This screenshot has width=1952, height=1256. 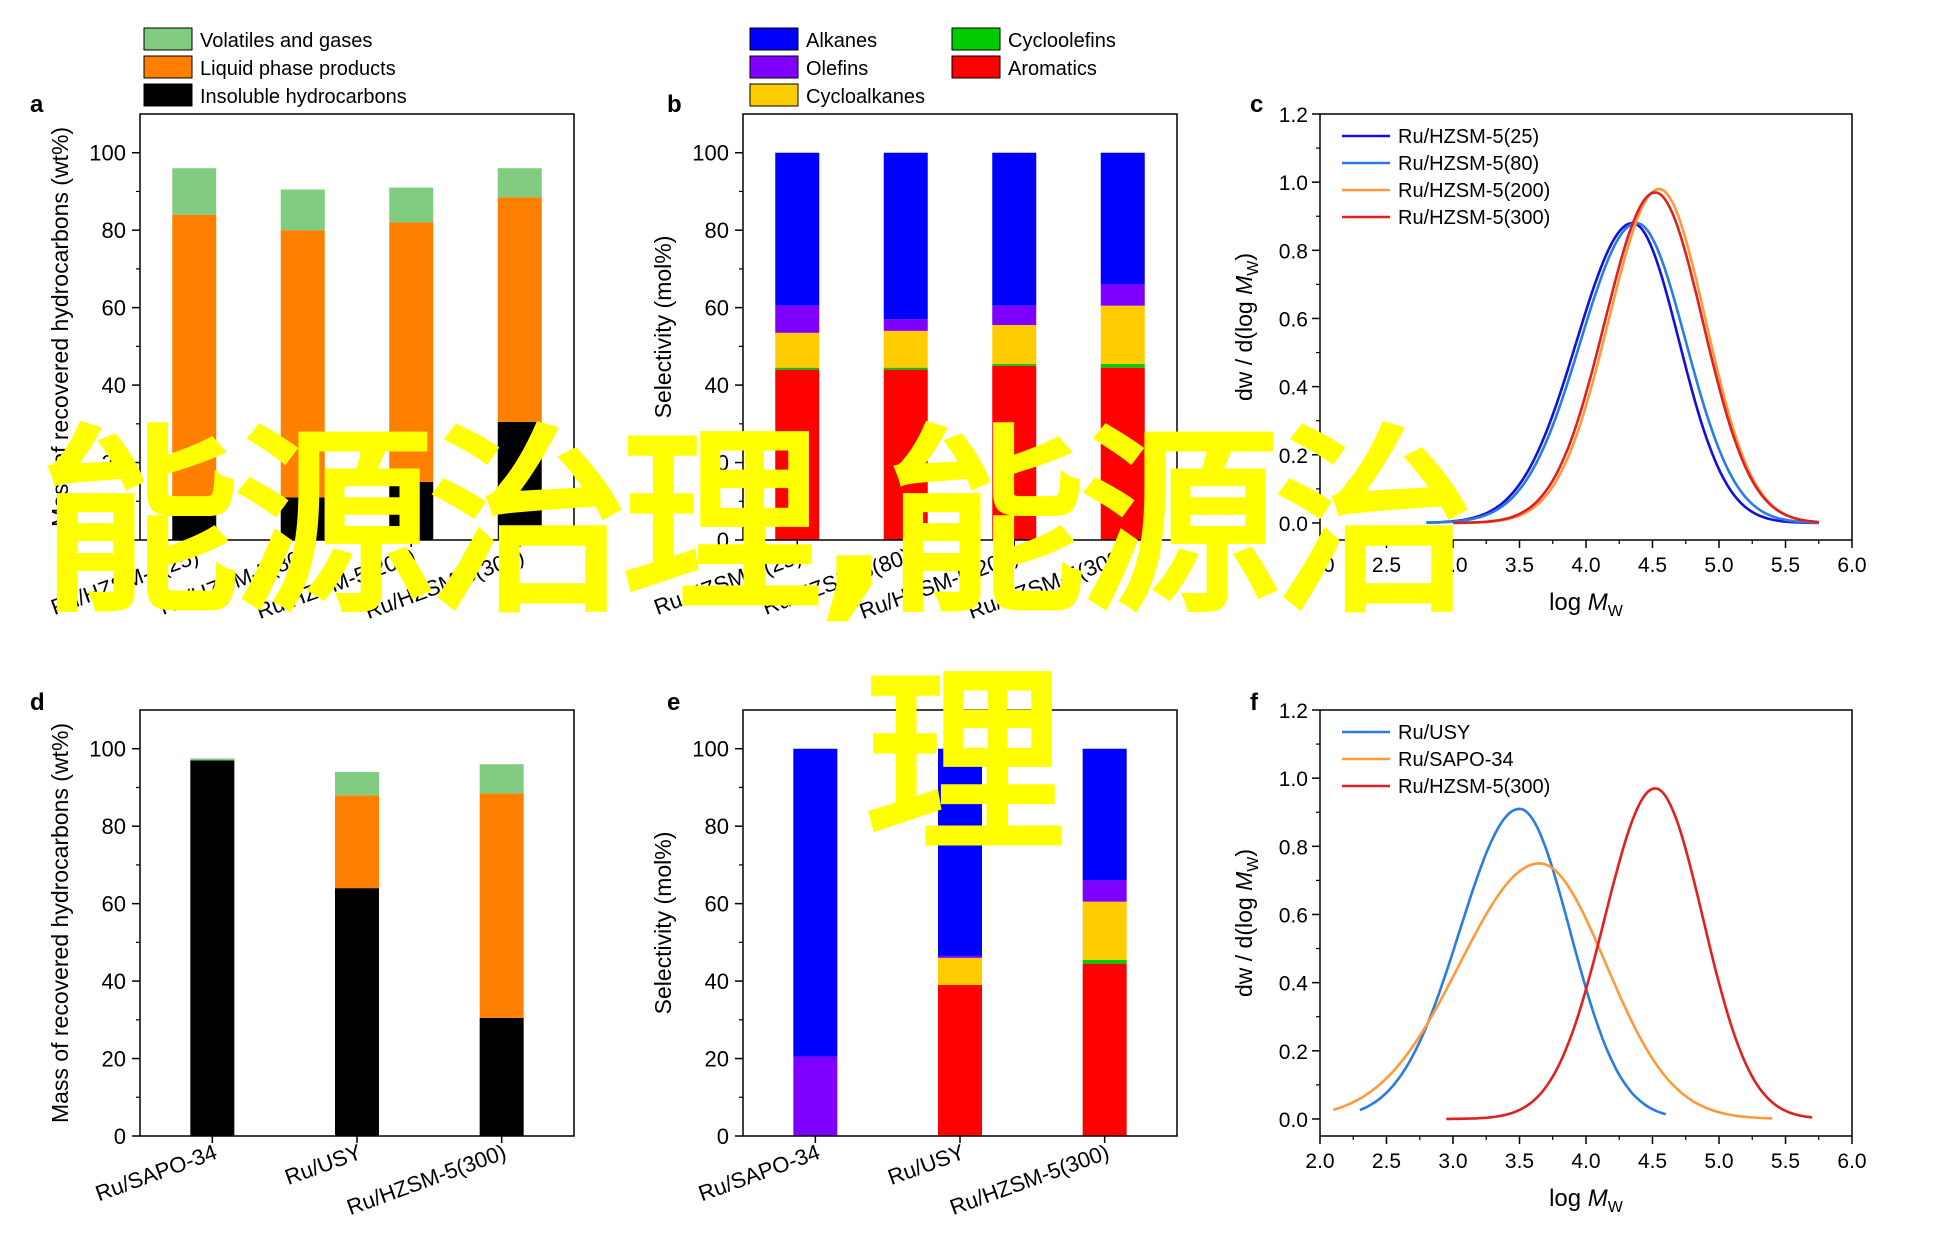 What do you see at coordinates (298, 69) in the screenshot?
I see `legend-liquid-label: Liquid phase products` at bounding box center [298, 69].